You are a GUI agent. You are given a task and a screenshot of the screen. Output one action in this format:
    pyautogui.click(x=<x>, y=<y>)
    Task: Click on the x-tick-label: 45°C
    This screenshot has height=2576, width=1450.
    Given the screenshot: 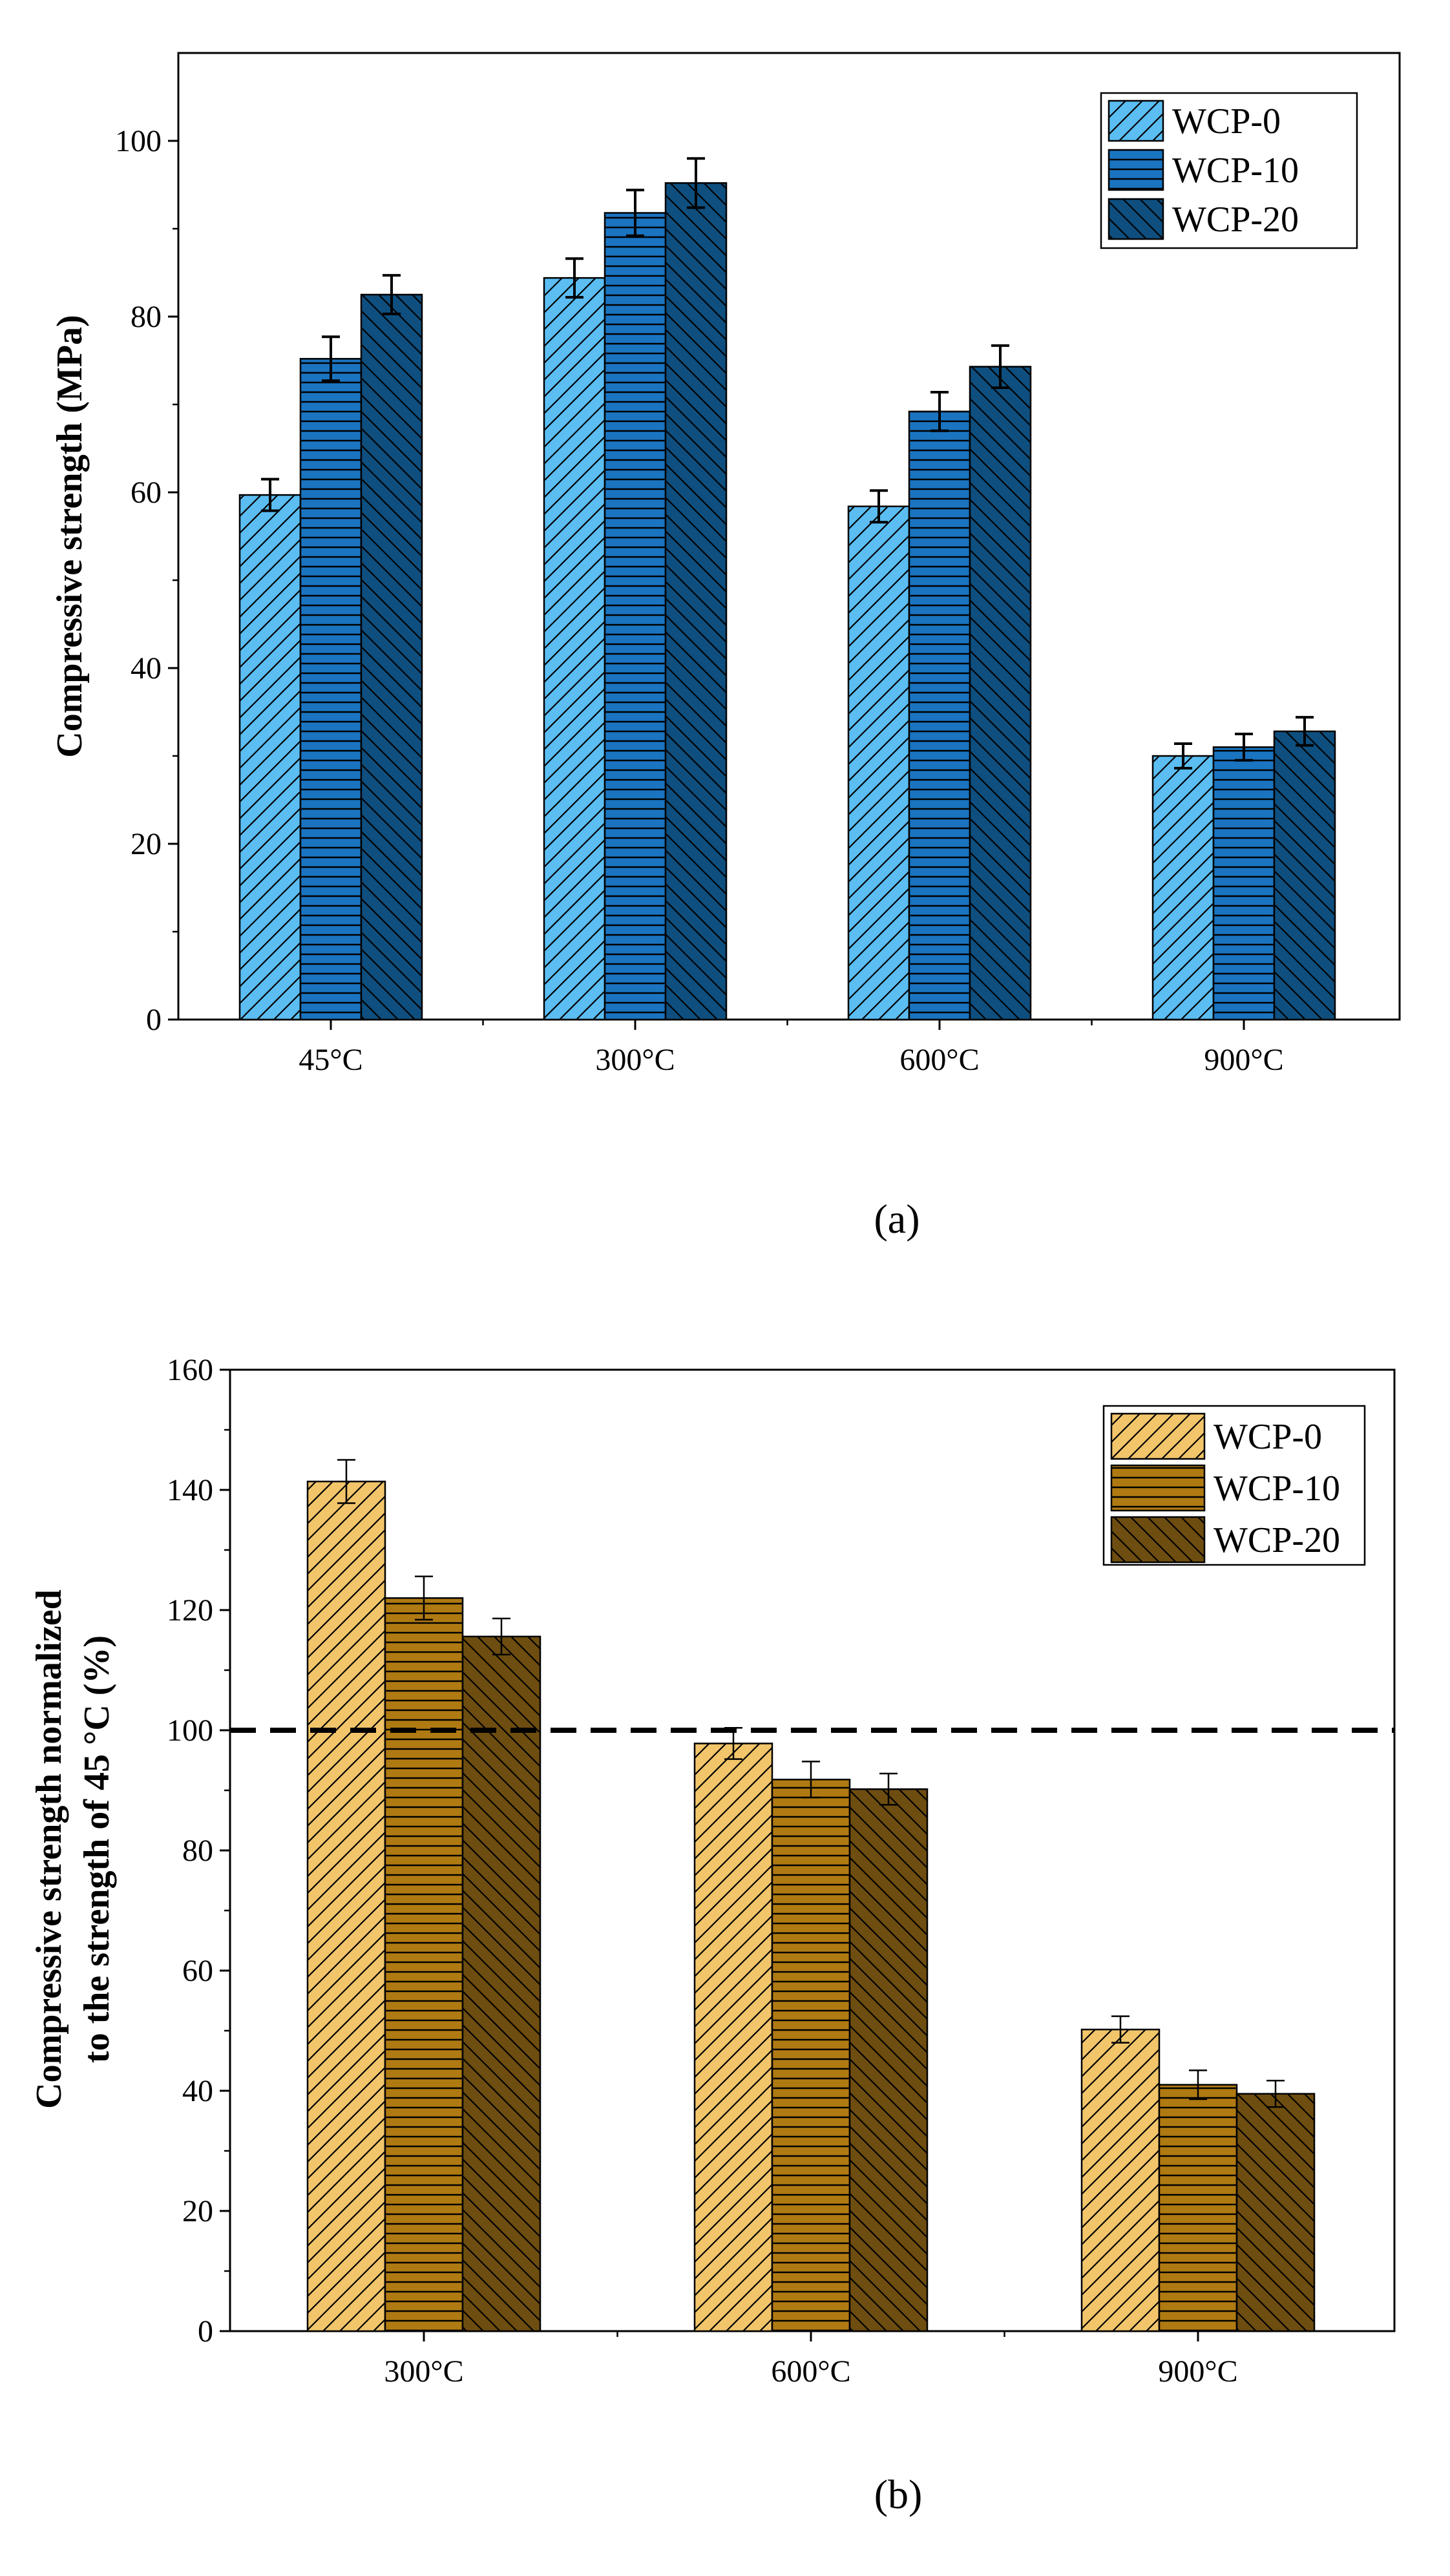 What is the action you would take?
    pyautogui.click(x=330, y=1060)
    